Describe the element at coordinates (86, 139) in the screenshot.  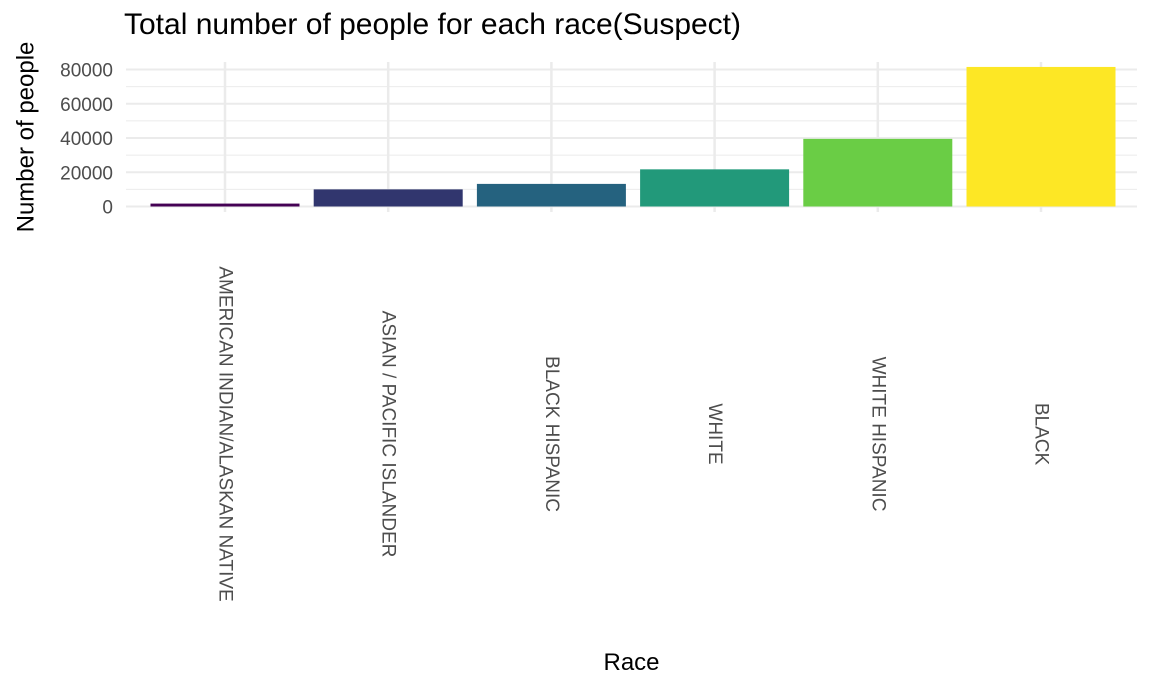
I see `y-tick-label: 40000` at that location.